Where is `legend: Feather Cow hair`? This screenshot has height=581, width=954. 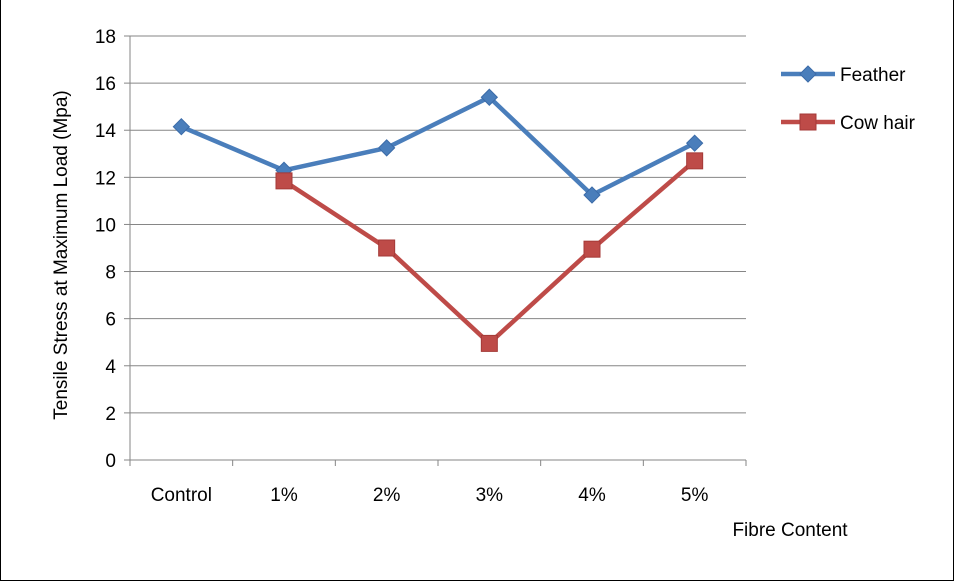
legend: Feather Cow hair is located at coordinates (848, 99).